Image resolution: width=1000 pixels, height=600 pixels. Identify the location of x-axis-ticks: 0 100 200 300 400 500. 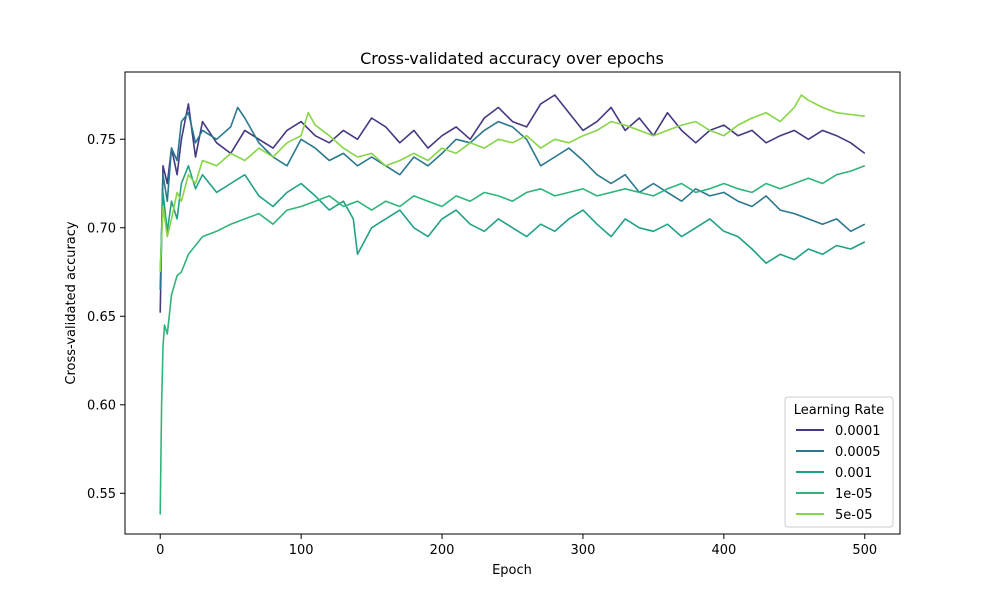
(516, 546).